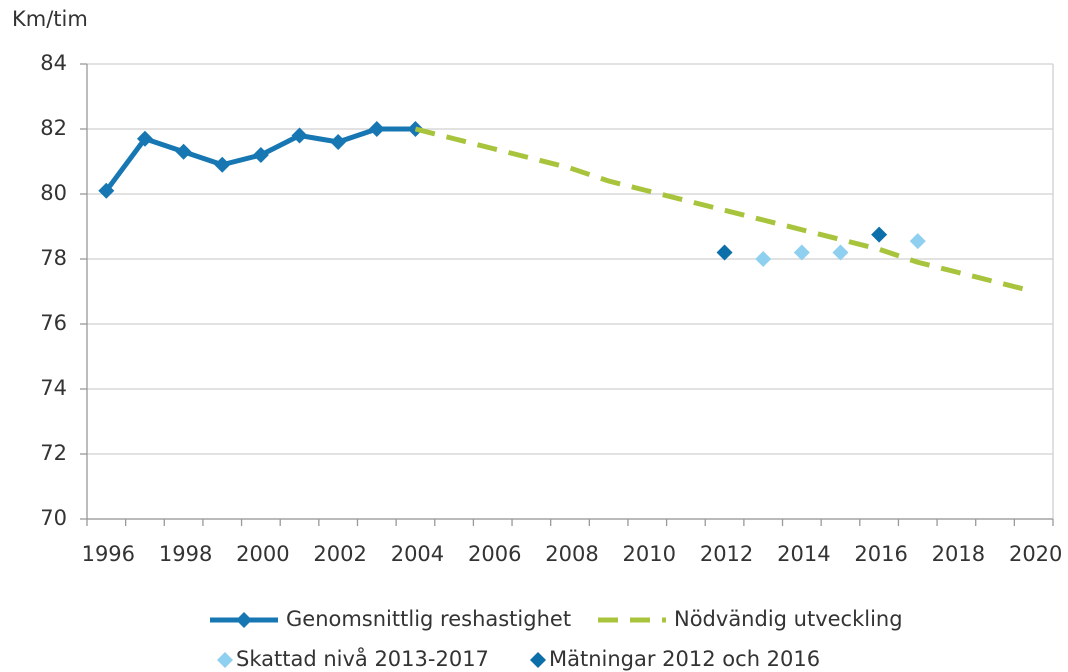 This screenshot has width=1068, height=672. What do you see at coordinates (1035, 554) in the screenshot?
I see `x-tick-label: 2020` at bounding box center [1035, 554].